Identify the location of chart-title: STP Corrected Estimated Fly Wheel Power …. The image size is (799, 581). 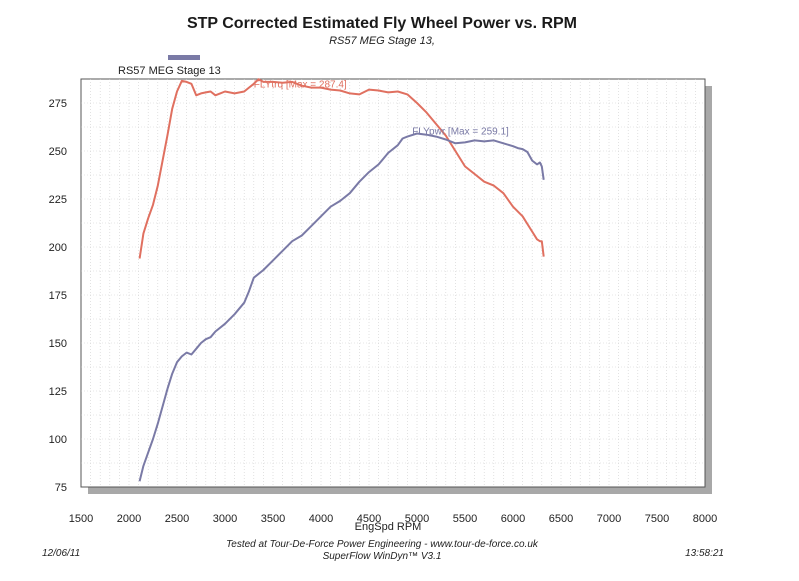
(382, 23).